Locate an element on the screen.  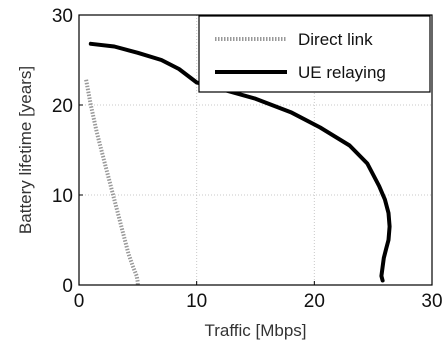
y-axis-label: Battery lifetime [years] is located at coordinates (25, 150).